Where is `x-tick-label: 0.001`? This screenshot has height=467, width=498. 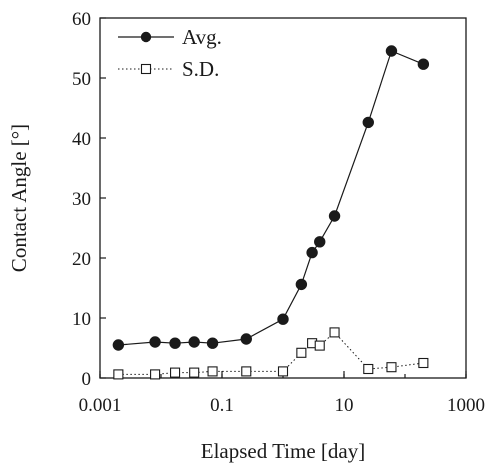
x-tick-label: 0.001 is located at coordinates (100, 405).